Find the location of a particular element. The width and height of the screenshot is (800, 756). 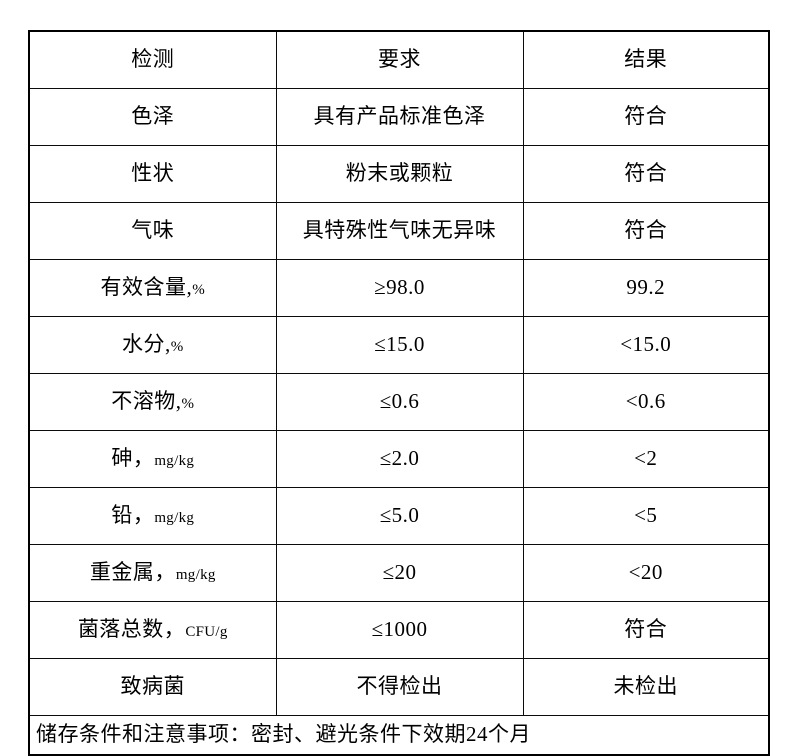

item-label: 铅， is located at coordinates (133, 515).